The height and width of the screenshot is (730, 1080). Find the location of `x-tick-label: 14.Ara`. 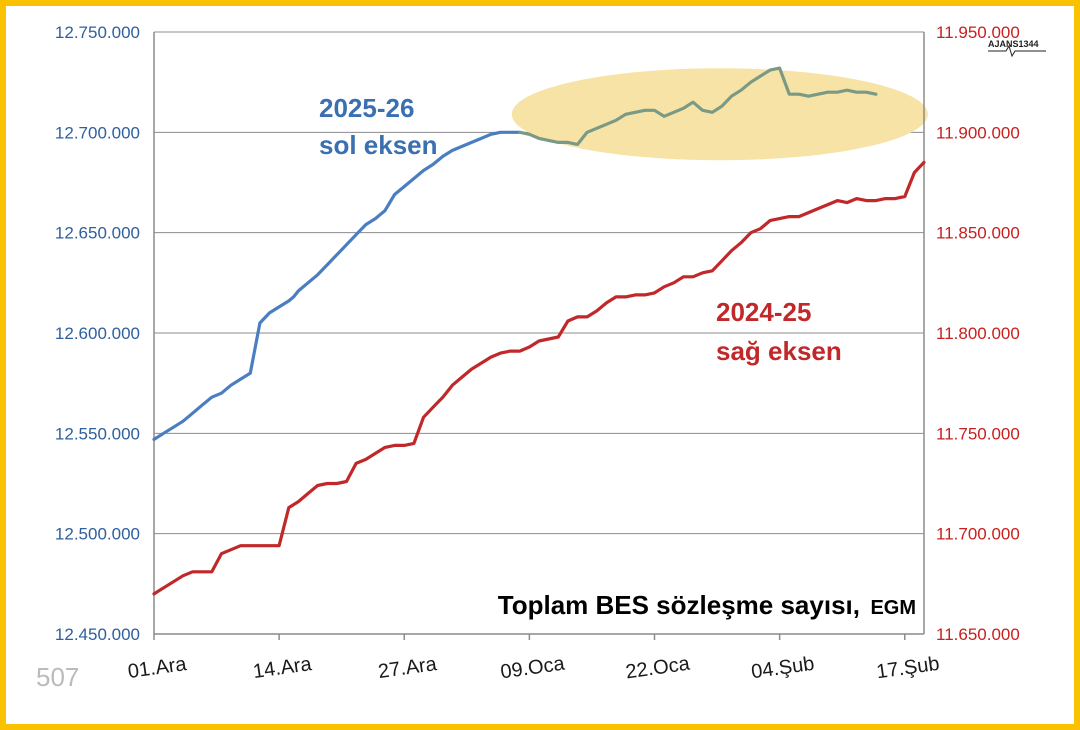

x-tick-label: 14.Ara is located at coordinates (283, 668).